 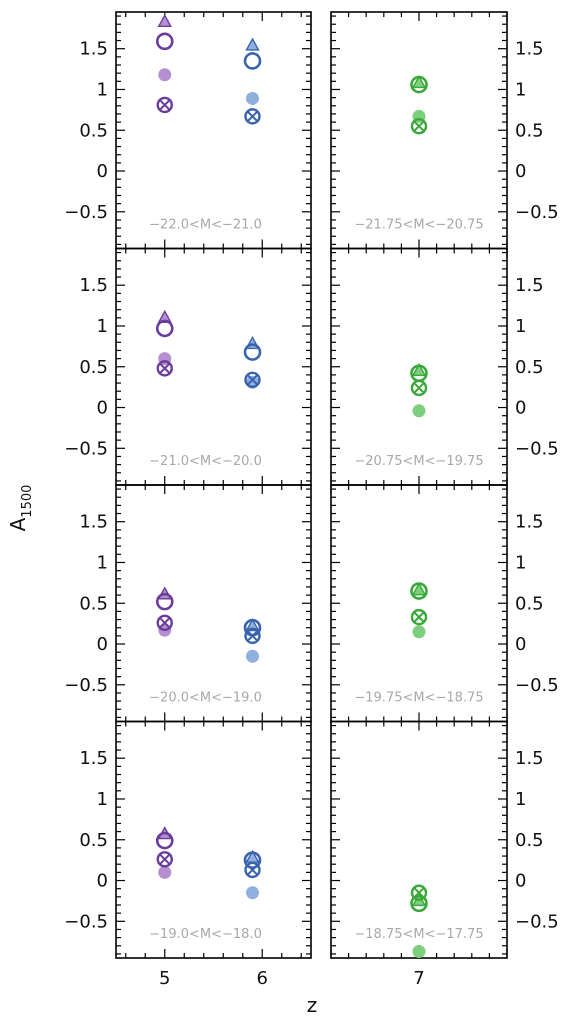 I want to click on panel-r3-left: 1.5 1 0.5 0 −0.5 −20.0<M<−19.0, so click(x=188, y=603).